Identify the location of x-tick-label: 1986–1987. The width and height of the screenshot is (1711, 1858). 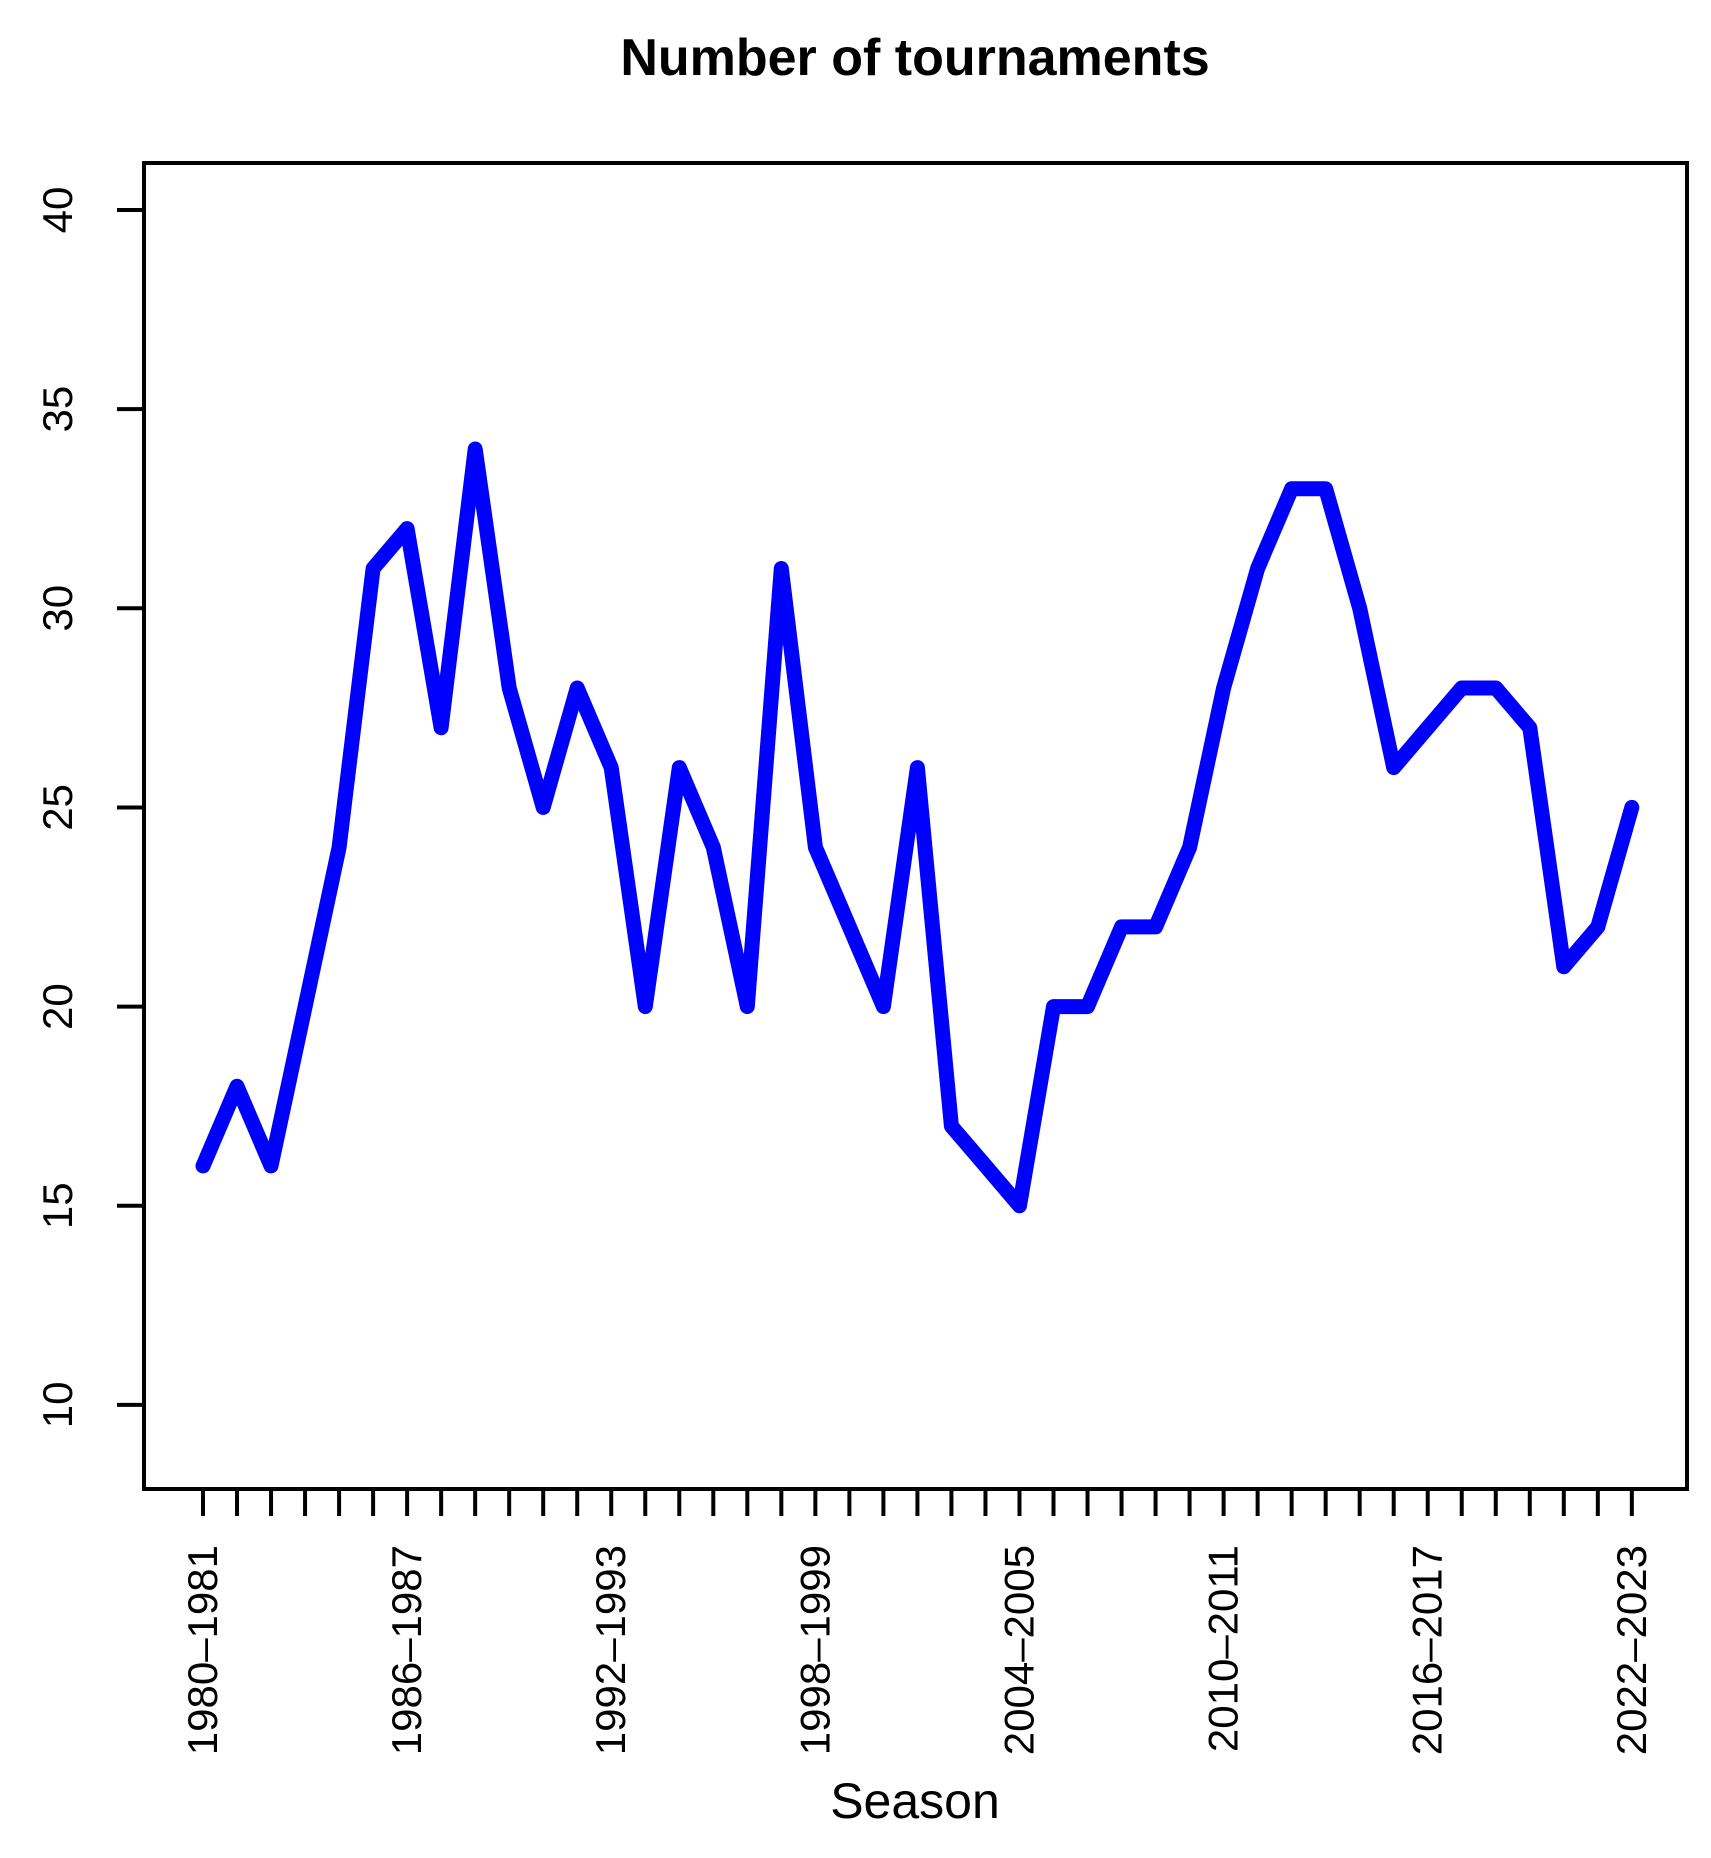
(406, 1650).